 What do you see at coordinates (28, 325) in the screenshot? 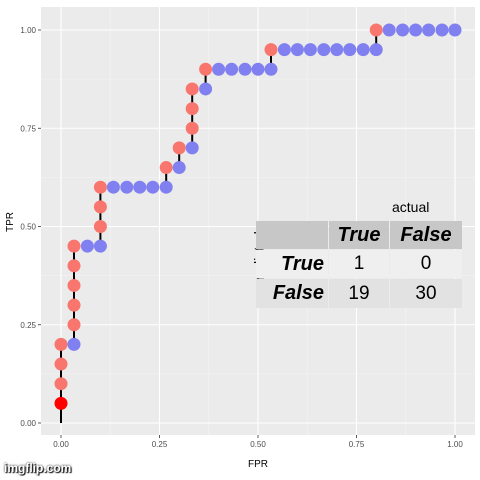
I see `y-tick-label: 0.25` at bounding box center [28, 325].